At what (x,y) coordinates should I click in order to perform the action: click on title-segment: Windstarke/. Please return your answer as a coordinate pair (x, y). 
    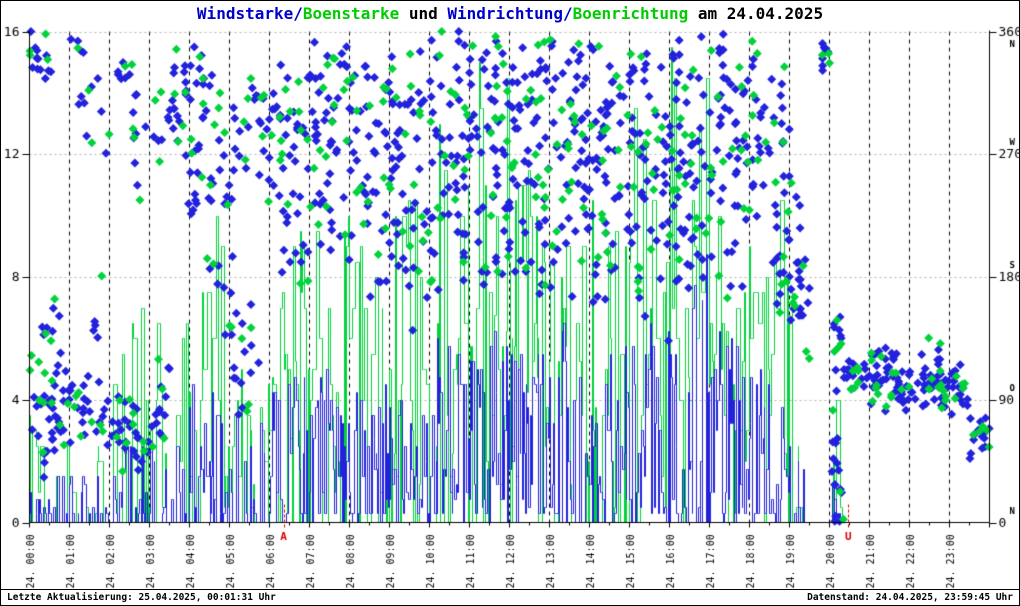
    Looking at the image, I should click on (249, 13).